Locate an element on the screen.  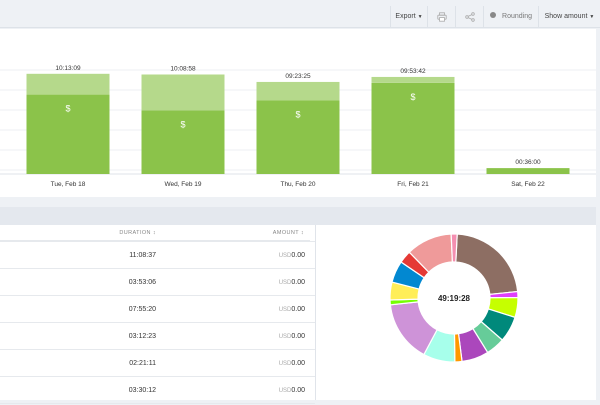
table-row: 02:21:11 USD0.00 is located at coordinates (157, 363).